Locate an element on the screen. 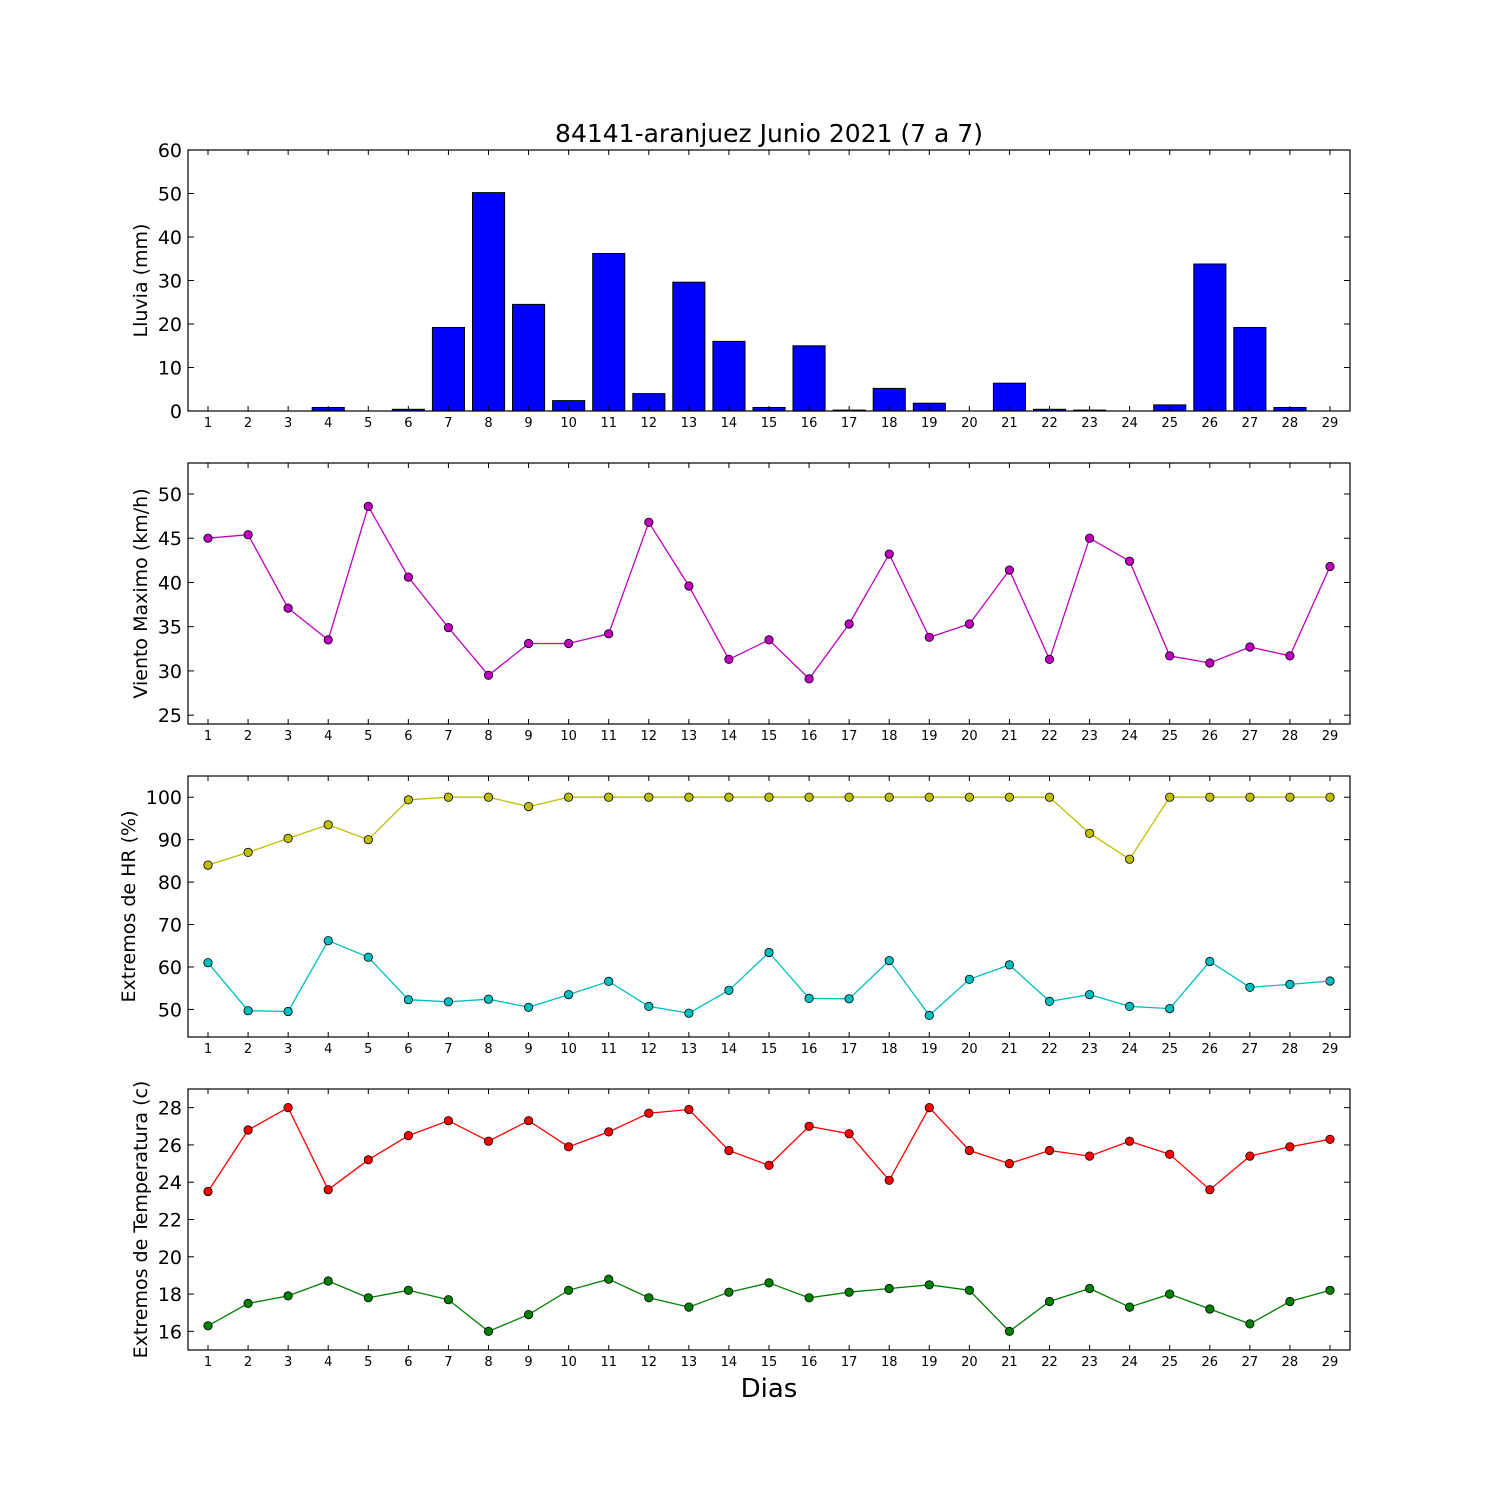 The height and width of the screenshot is (1500, 1500). wind-y-axis-label: Viento Maximo (km/h) is located at coordinates (141, 593).